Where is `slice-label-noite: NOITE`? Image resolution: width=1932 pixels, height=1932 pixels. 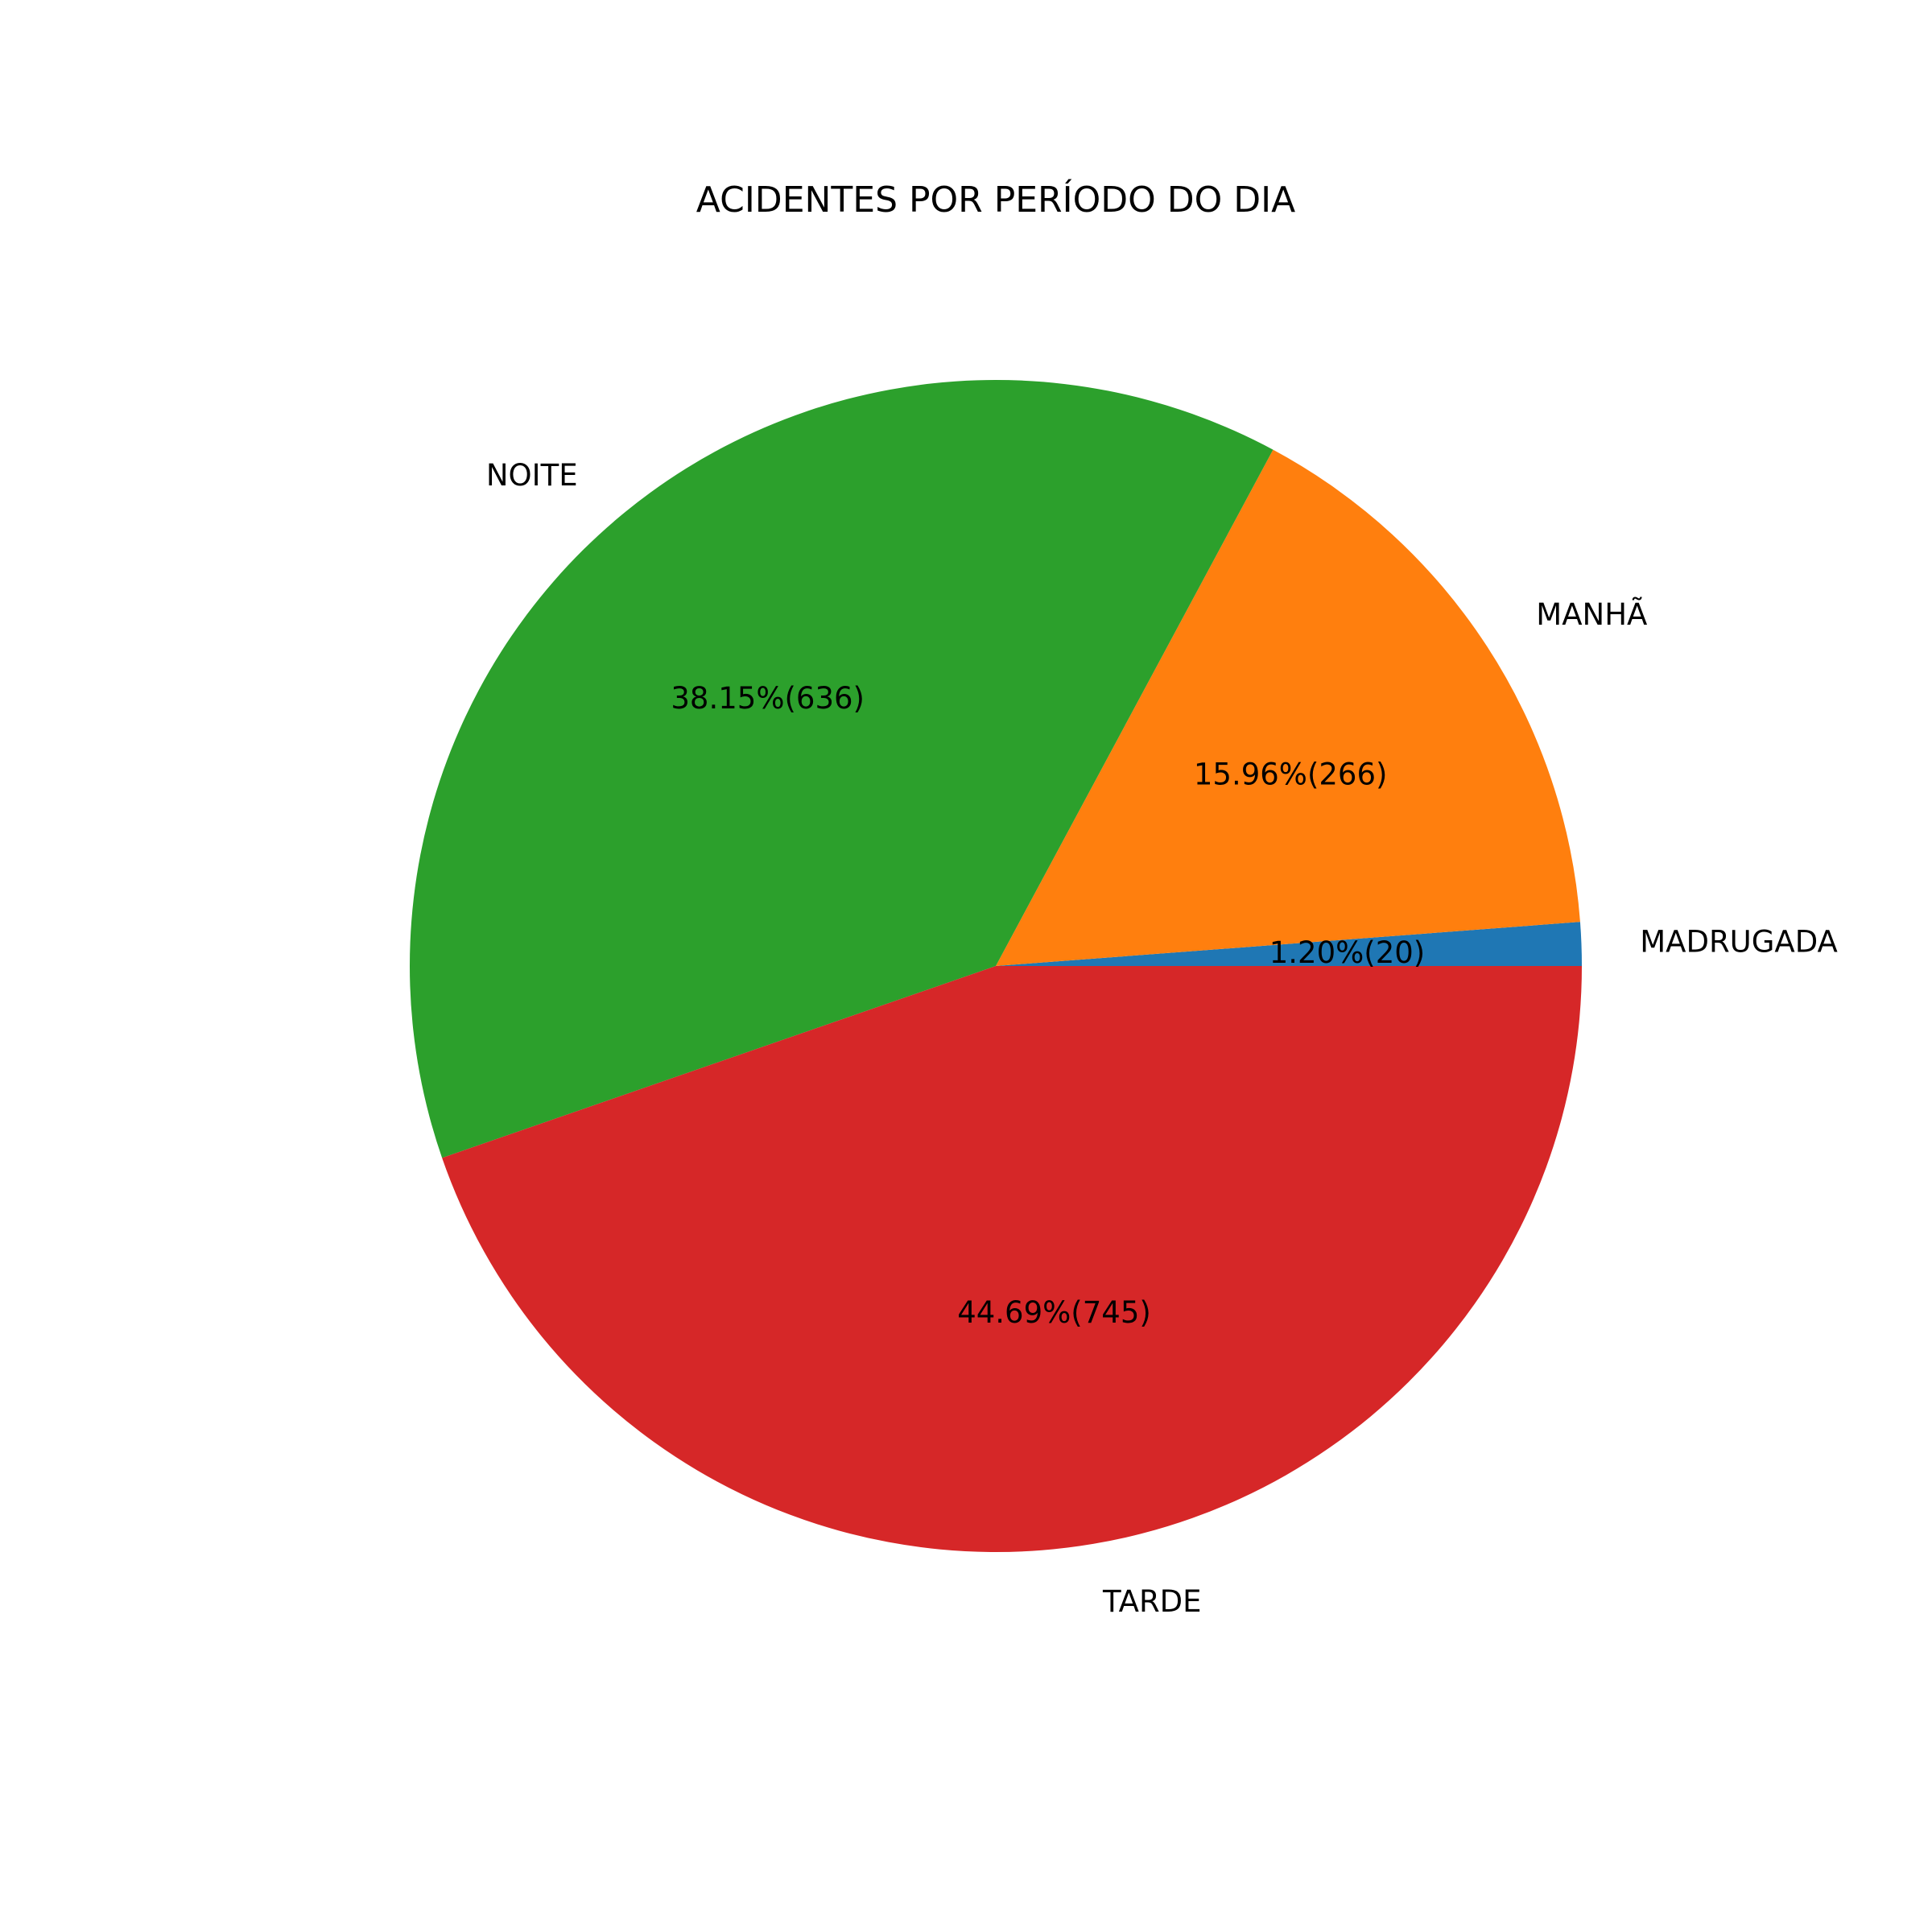 slice-label-noite: NOITE is located at coordinates (532, 475).